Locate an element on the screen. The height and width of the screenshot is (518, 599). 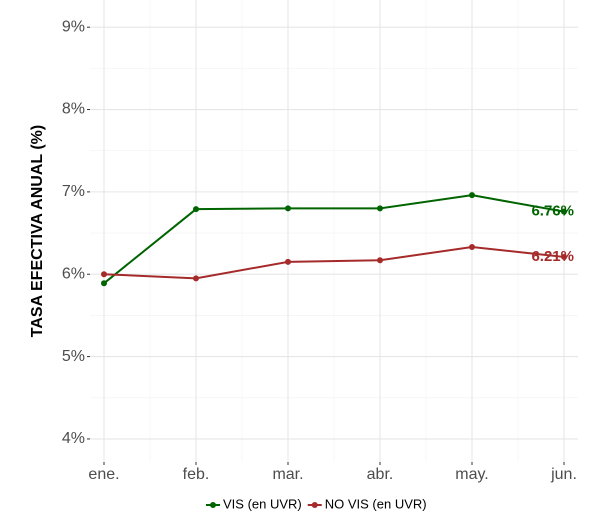
y-tick-label: 7% is located at coordinates (73, 191).